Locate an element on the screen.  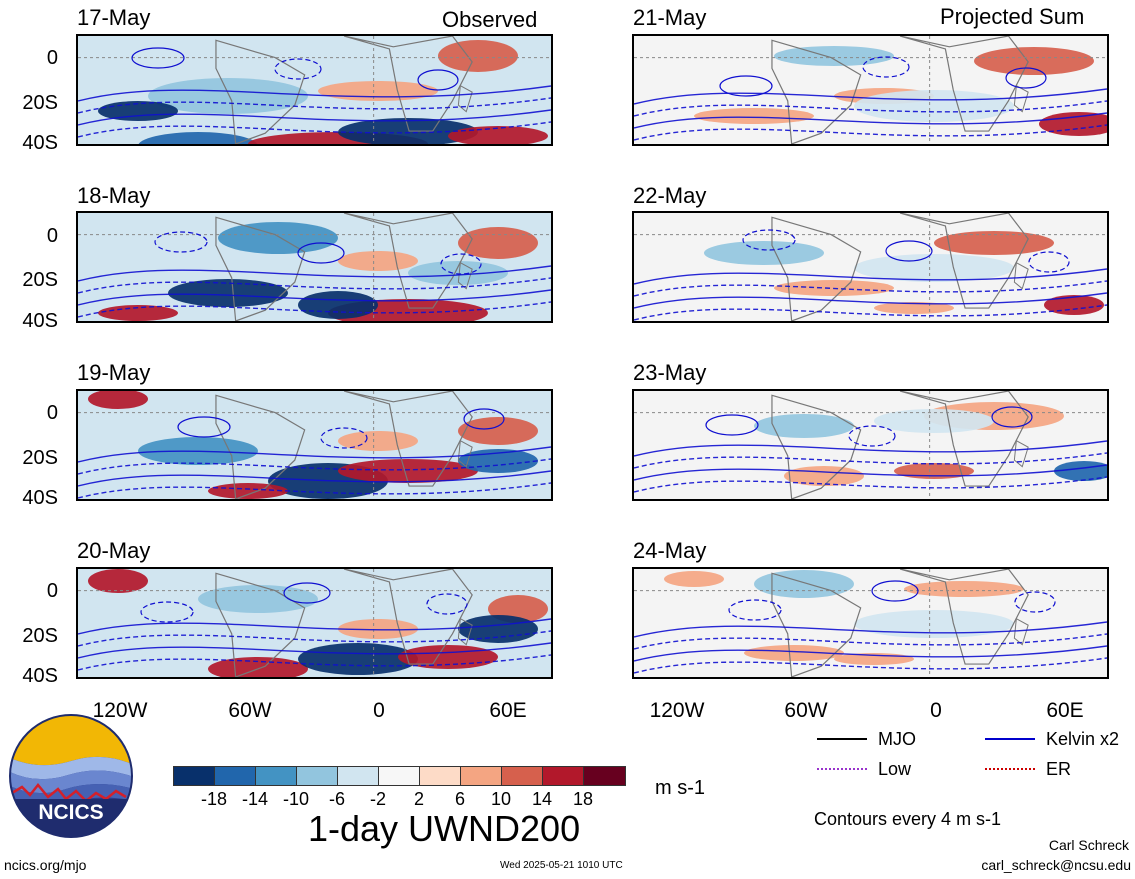
date-label-18-may: 18-May is located at coordinates (114, 195).